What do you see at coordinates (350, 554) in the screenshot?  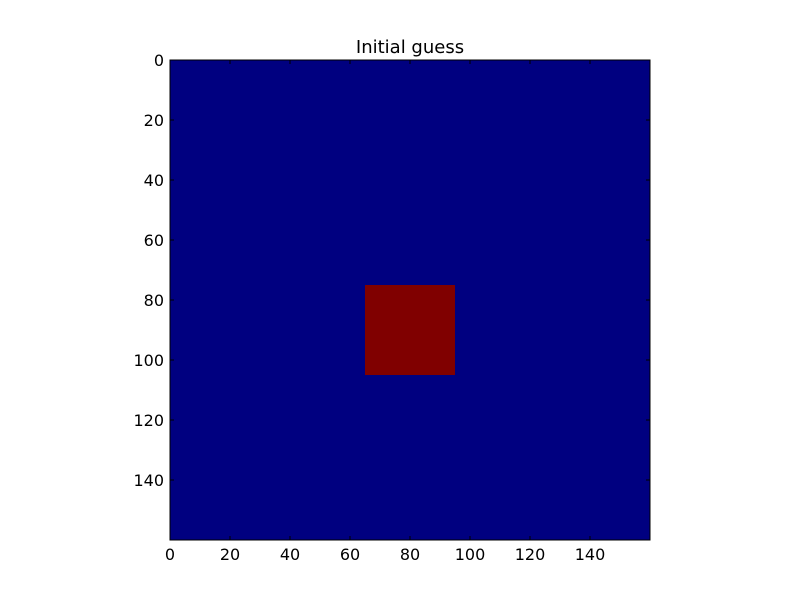 I see `x-tick-label-60: 60` at bounding box center [350, 554].